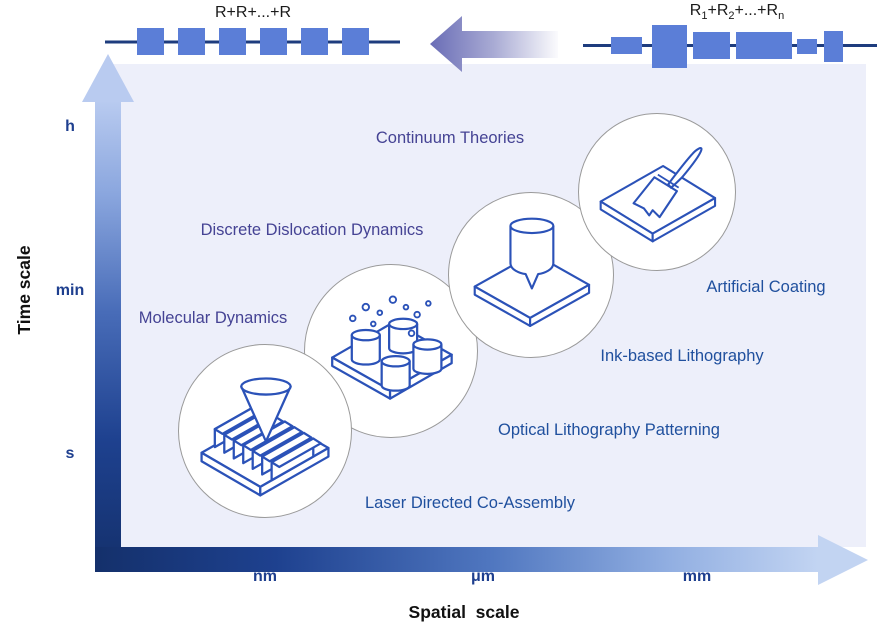 The image size is (882, 636). Describe the element at coordinates (24, 290) in the screenshot. I see `y-axis-title: Time scale` at that location.